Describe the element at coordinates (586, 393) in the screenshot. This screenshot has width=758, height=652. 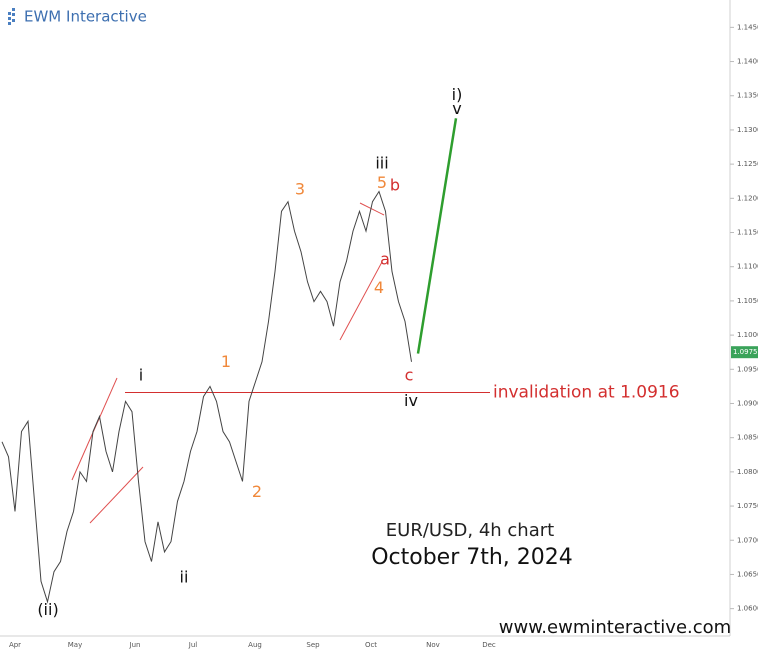
I see `invalidation-label: invalidation at 1.0916` at that location.